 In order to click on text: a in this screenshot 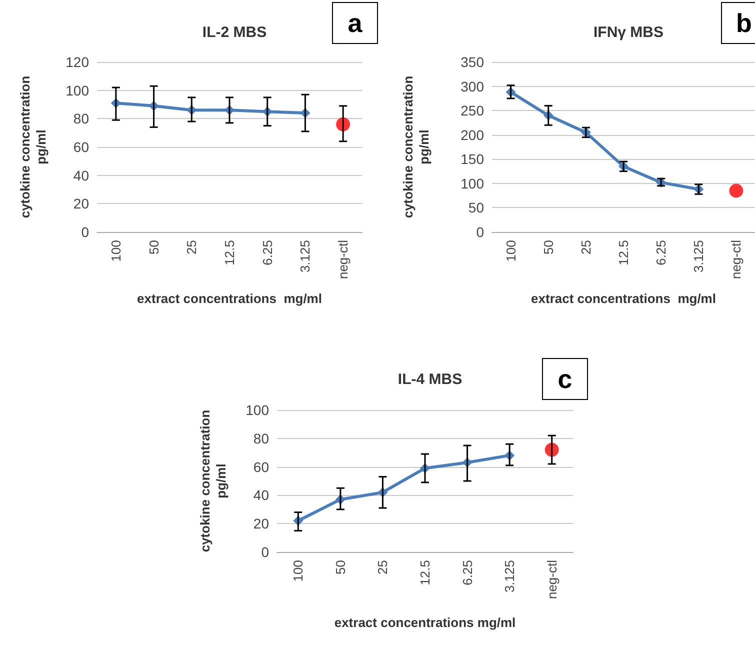, I will do `click(355, 23)`.